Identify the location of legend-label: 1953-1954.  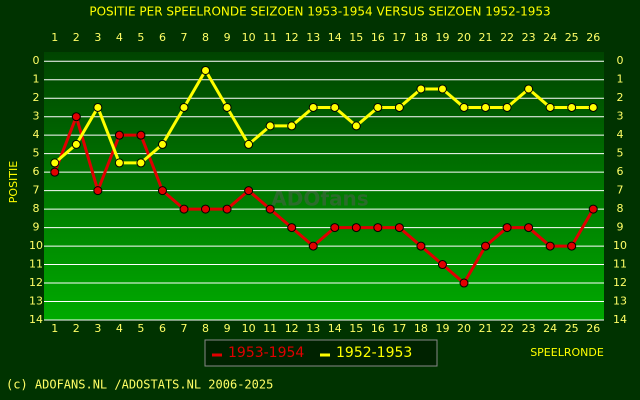
(266, 353).